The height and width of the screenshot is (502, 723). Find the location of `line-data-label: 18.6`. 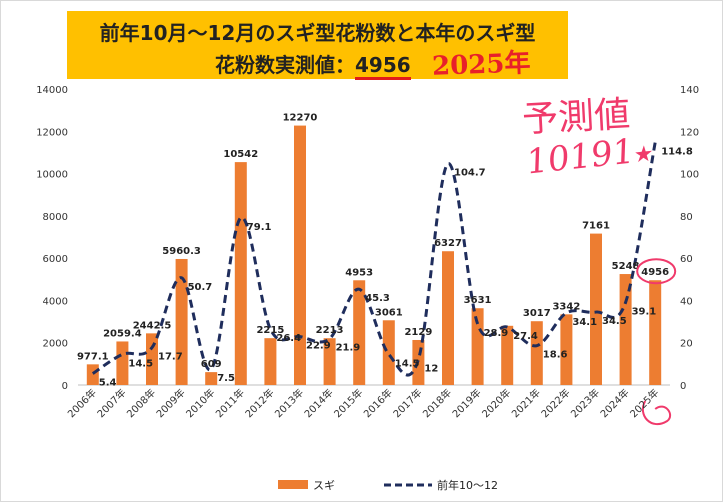

line-data-label: 18.6 is located at coordinates (555, 355).